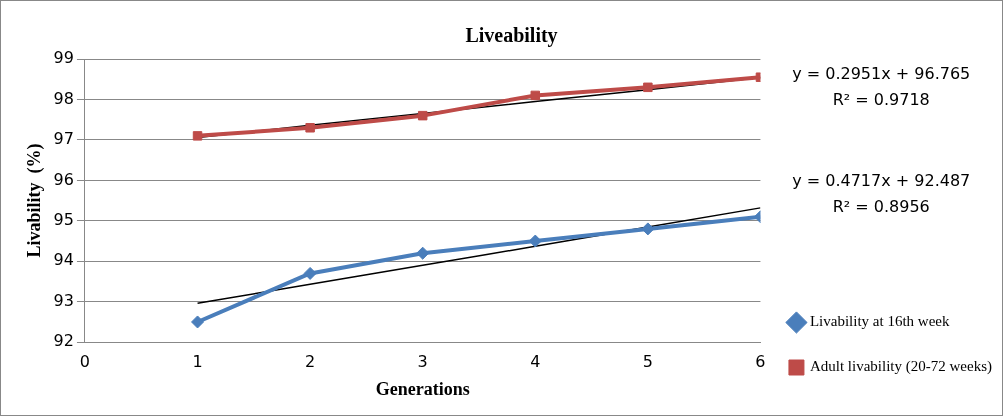 The width and height of the screenshot is (1003, 416). What do you see at coordinates (881, 73) in the screenshot?
I see `text: y = 0.2951x + 96.765` at bounding box center [881, 73].